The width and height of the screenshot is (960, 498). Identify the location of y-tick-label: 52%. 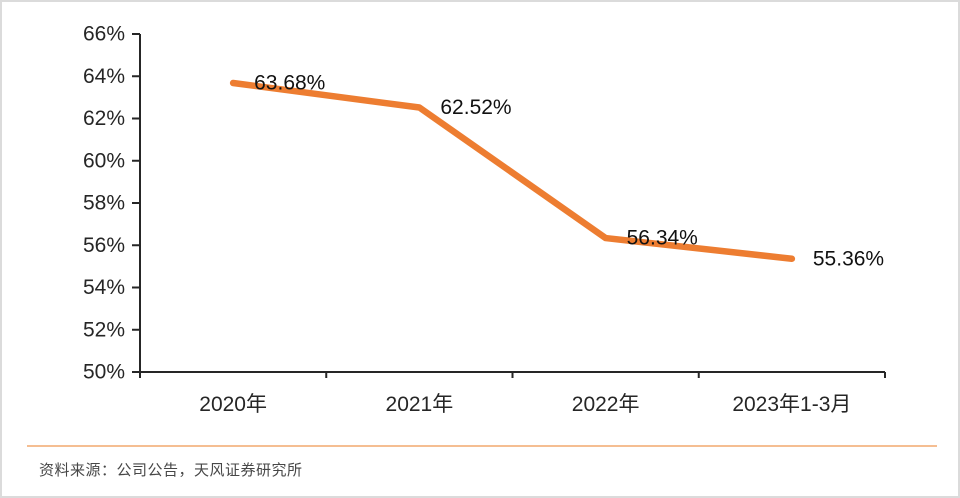
(104, 329).